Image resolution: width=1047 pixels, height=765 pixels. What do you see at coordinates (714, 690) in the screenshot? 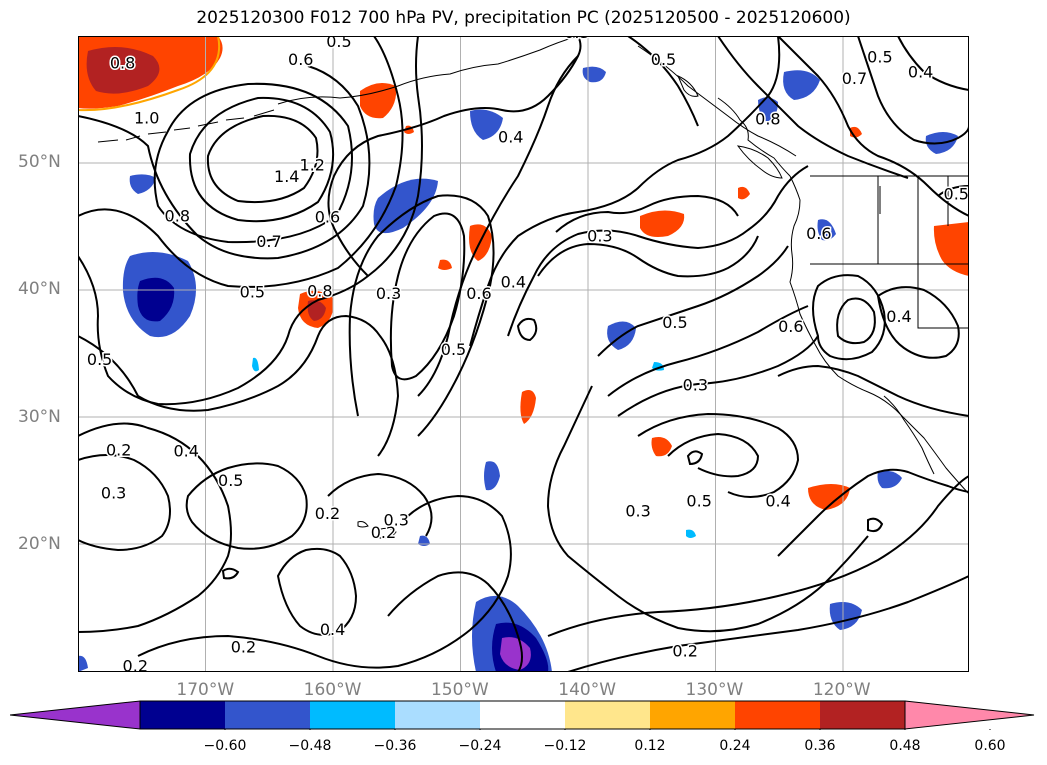
I see `lon-label: 130°W` at bounding box center [714, 690].